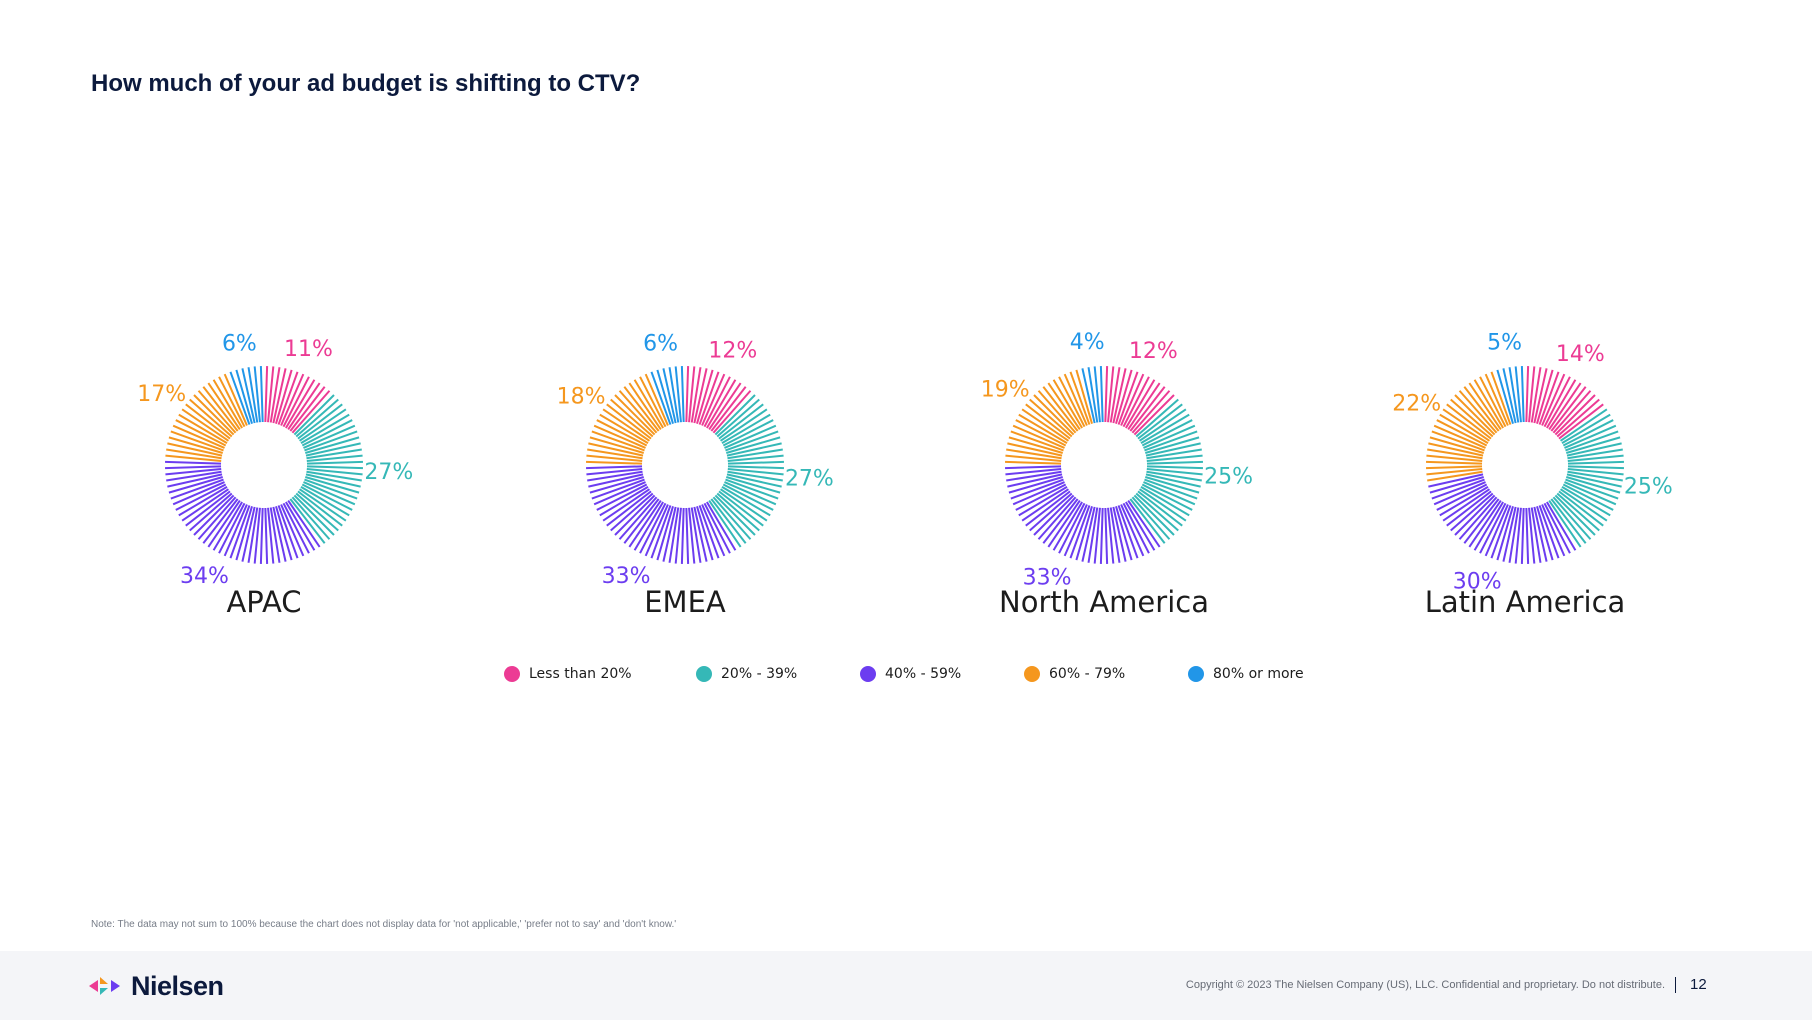  Describe the element at coordinates (1416, 404) in the screenshot. I see `data-label: 22%` at that location.